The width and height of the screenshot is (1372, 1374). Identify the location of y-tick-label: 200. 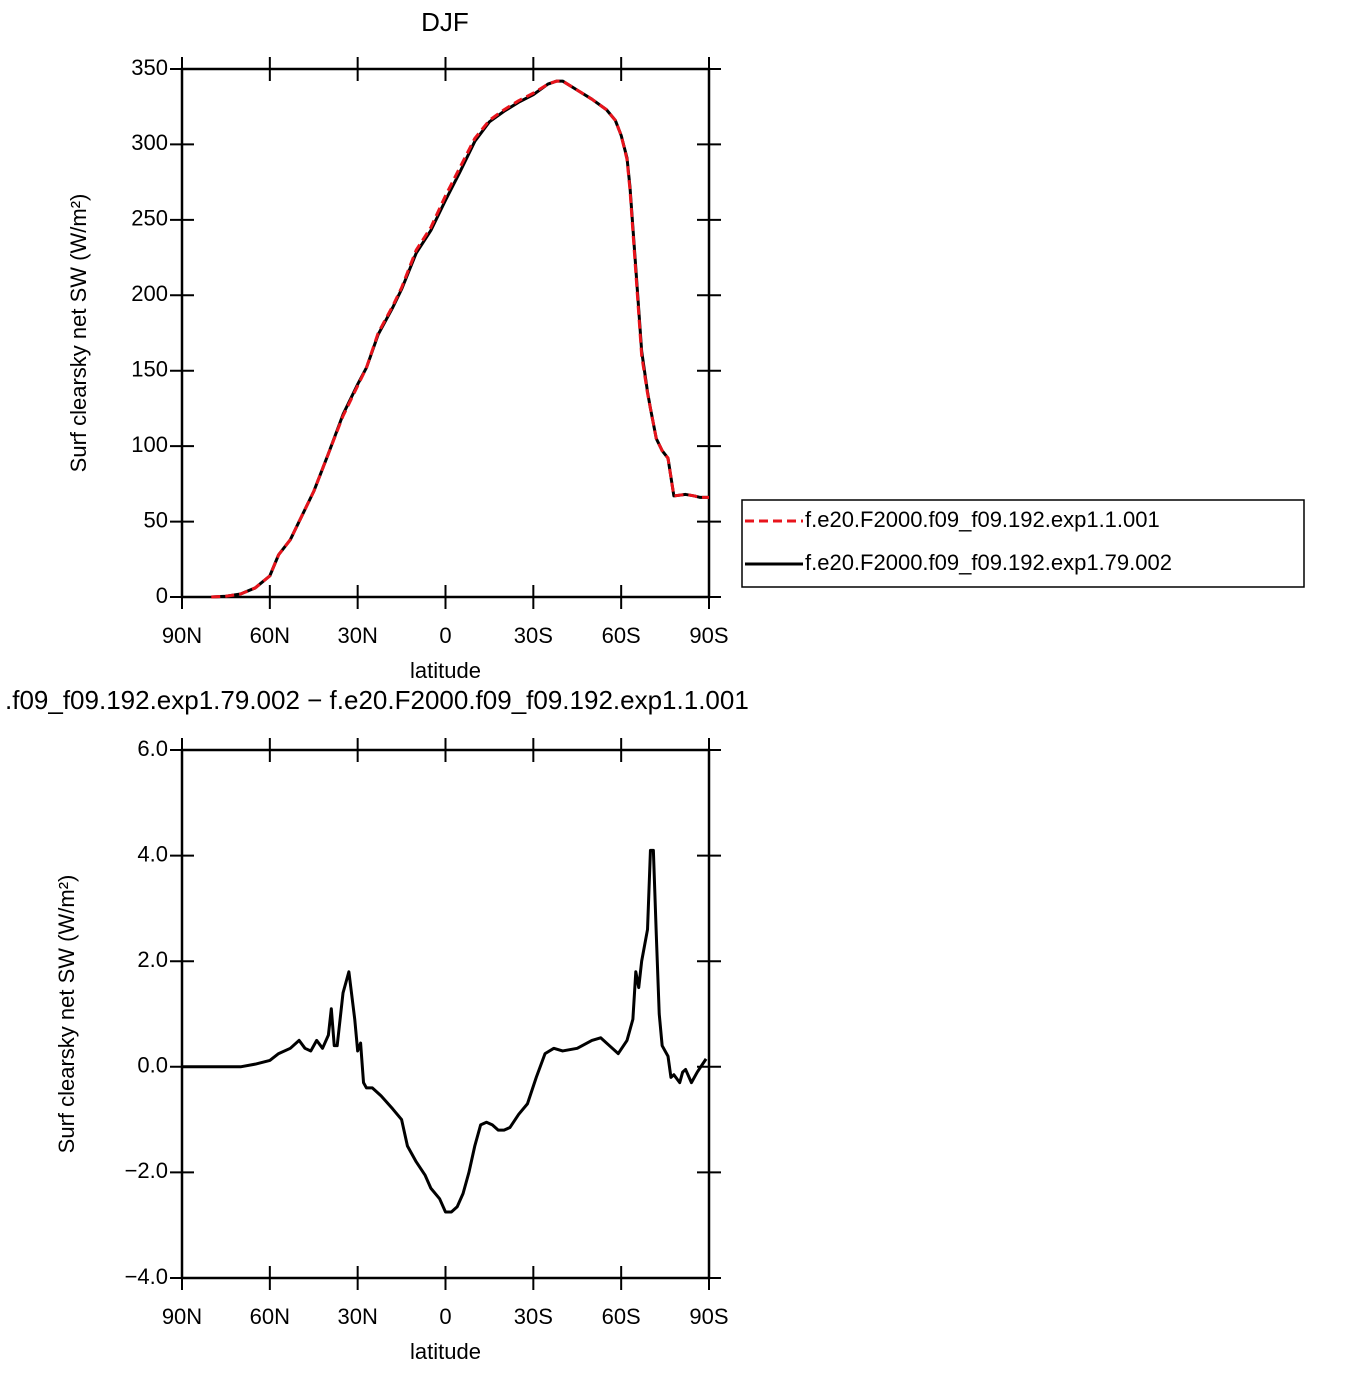
(149, 293).